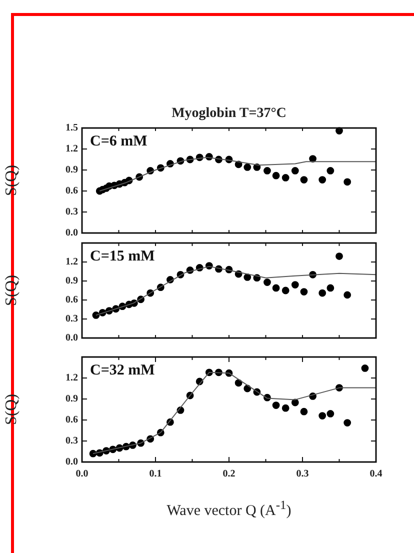  I want to click on chart-title: Myoglobin T=37°C, so click(229, 114).